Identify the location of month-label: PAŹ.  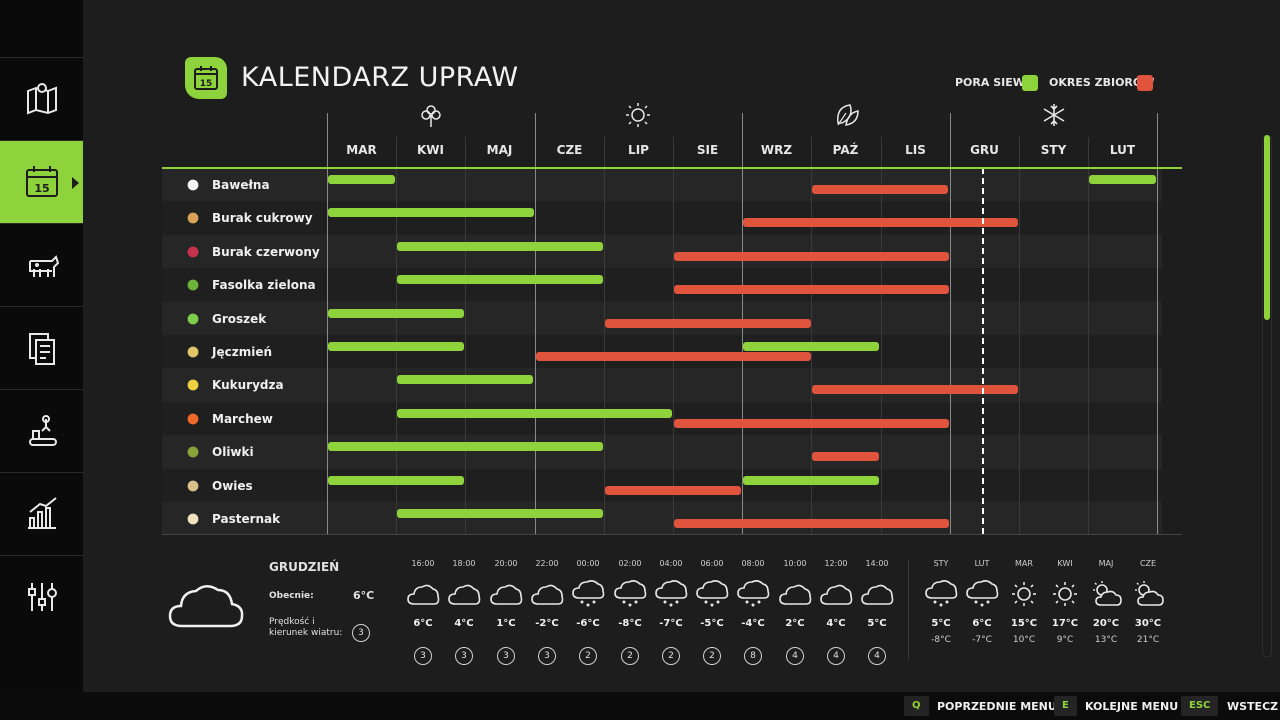
(845, 150).